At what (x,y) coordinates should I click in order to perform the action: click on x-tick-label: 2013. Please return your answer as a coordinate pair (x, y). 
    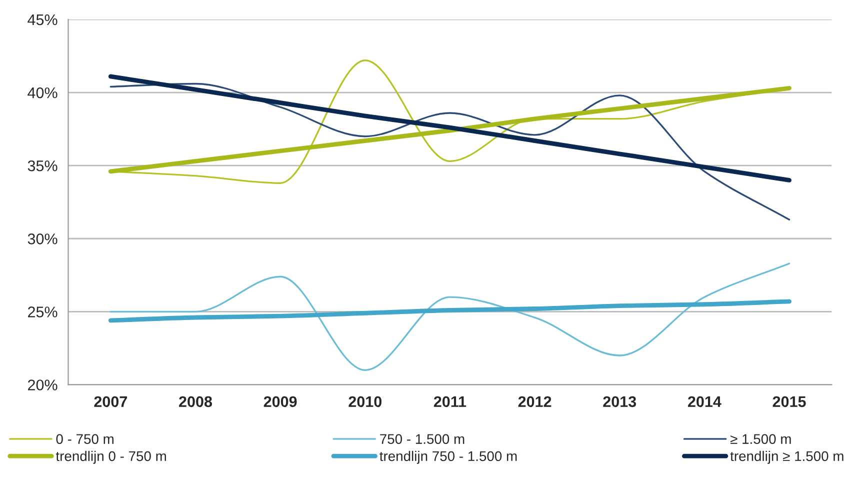
    Looking at the image, I should click on (619, 402).